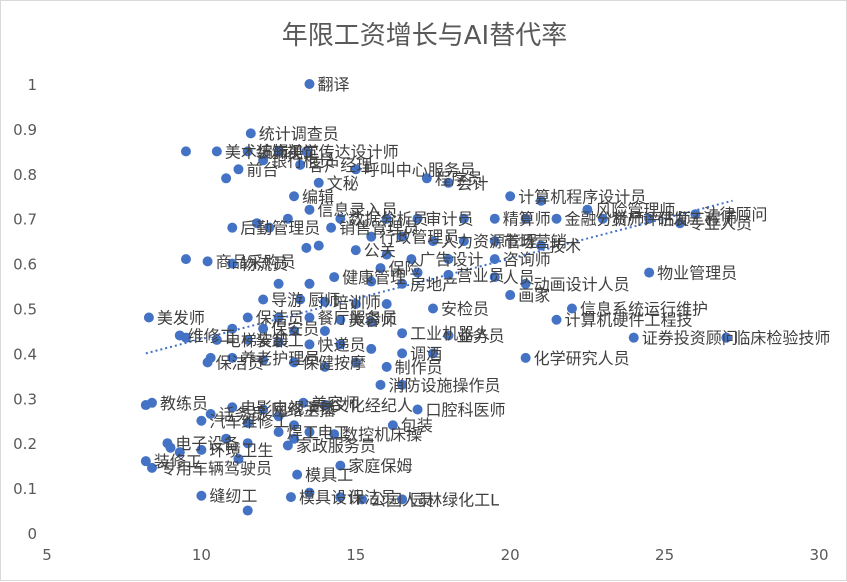 This screenshot has width=847, height=582. Describe the element at coordinates (605, 219) in the screenshot. I see `data-label-28: 金融分析师` at that location.